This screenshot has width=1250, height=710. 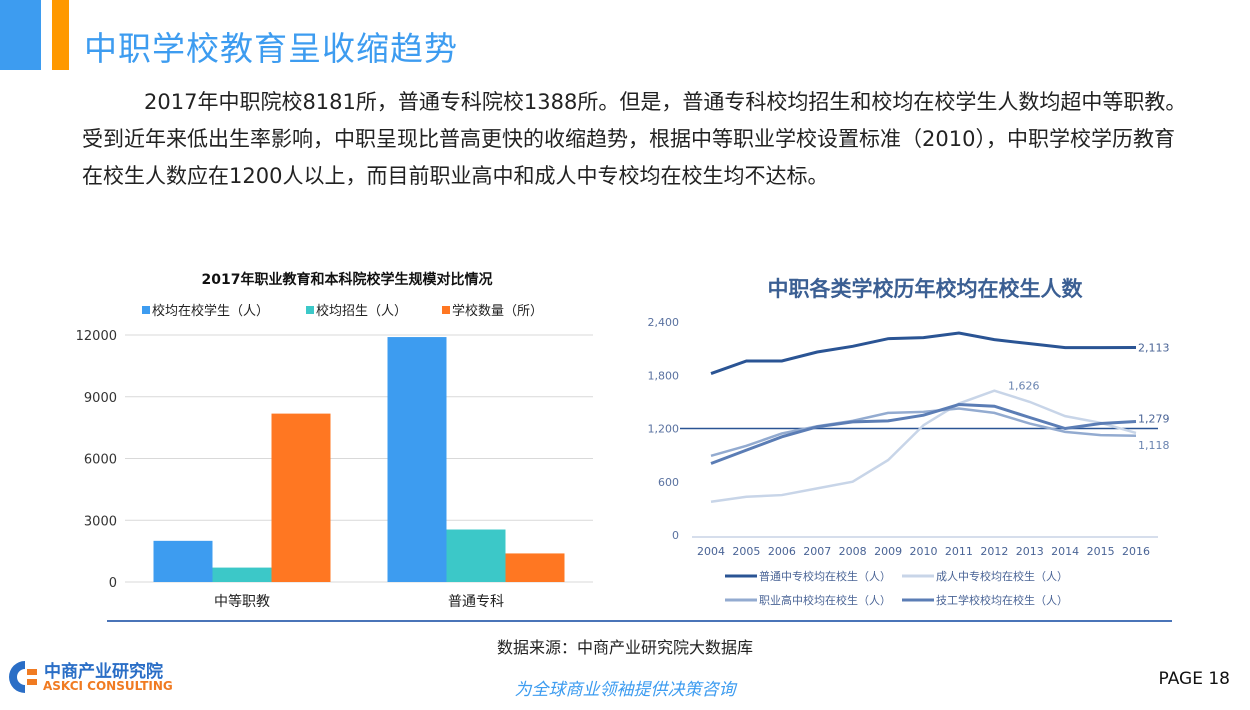 I want to click on x-tick-label: 2010, so click(x=924, y=551).